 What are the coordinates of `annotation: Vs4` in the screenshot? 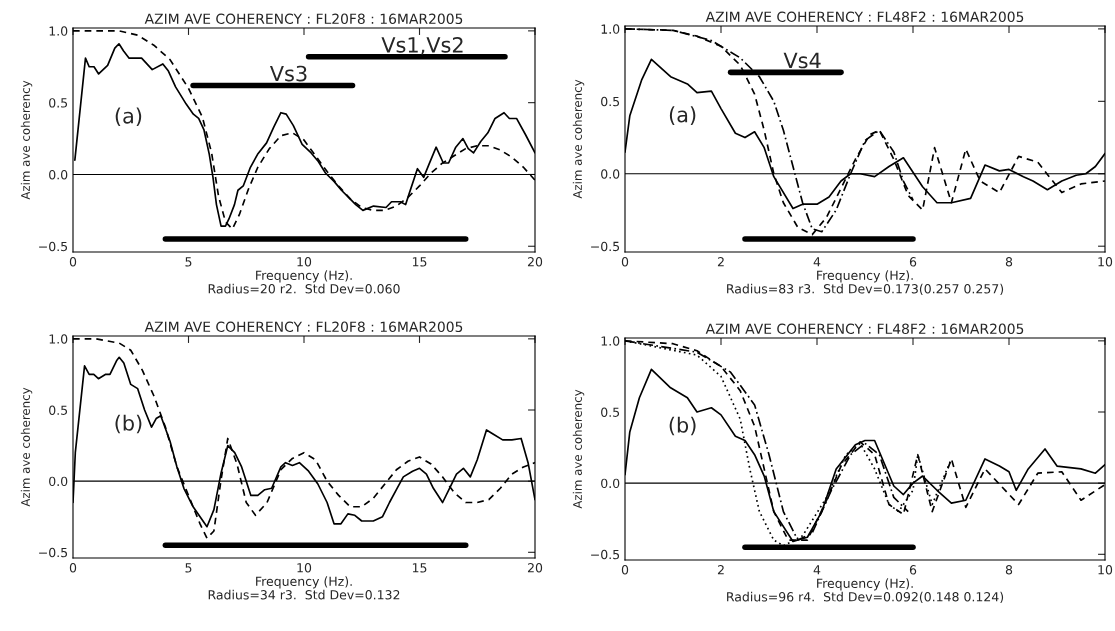 It's located at (802, 60).